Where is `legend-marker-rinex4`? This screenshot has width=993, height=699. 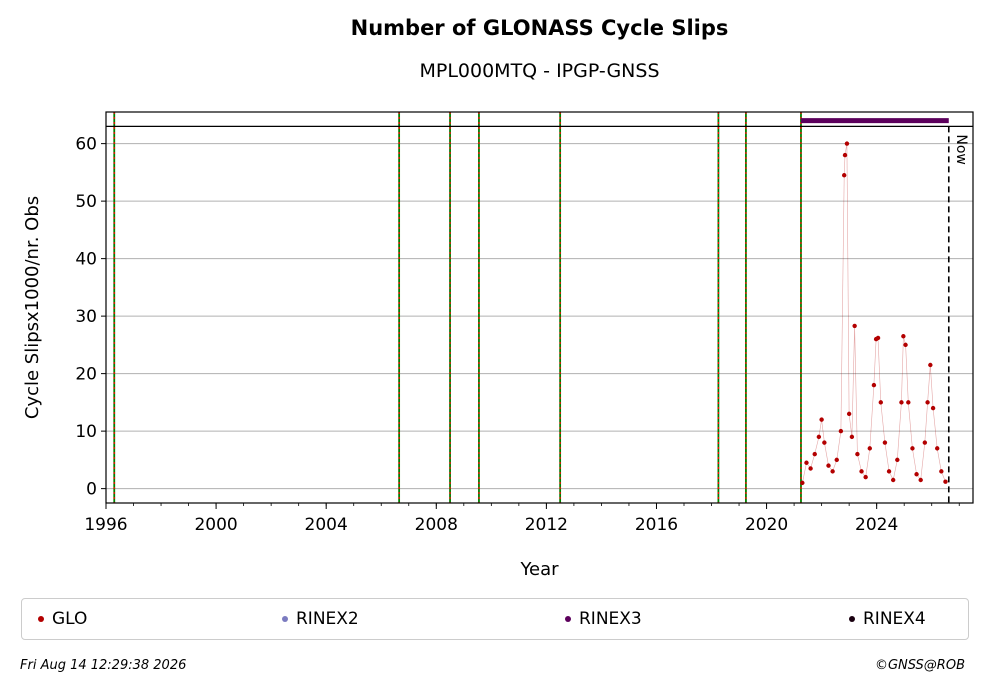
legend-marker-rinex4 is located at coordinates (852, 619).